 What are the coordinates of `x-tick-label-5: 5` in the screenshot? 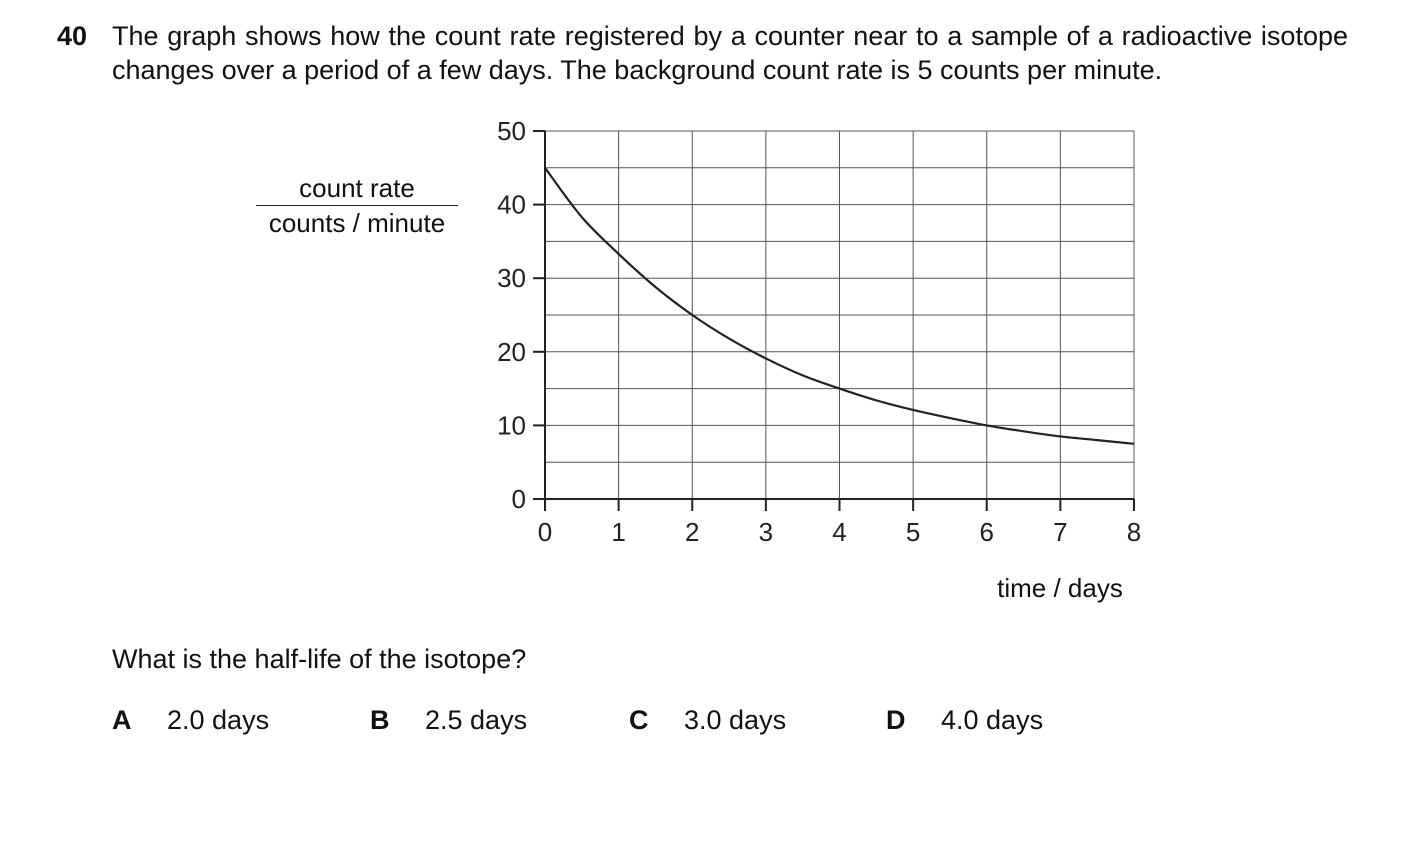 It's located at (913, 532).